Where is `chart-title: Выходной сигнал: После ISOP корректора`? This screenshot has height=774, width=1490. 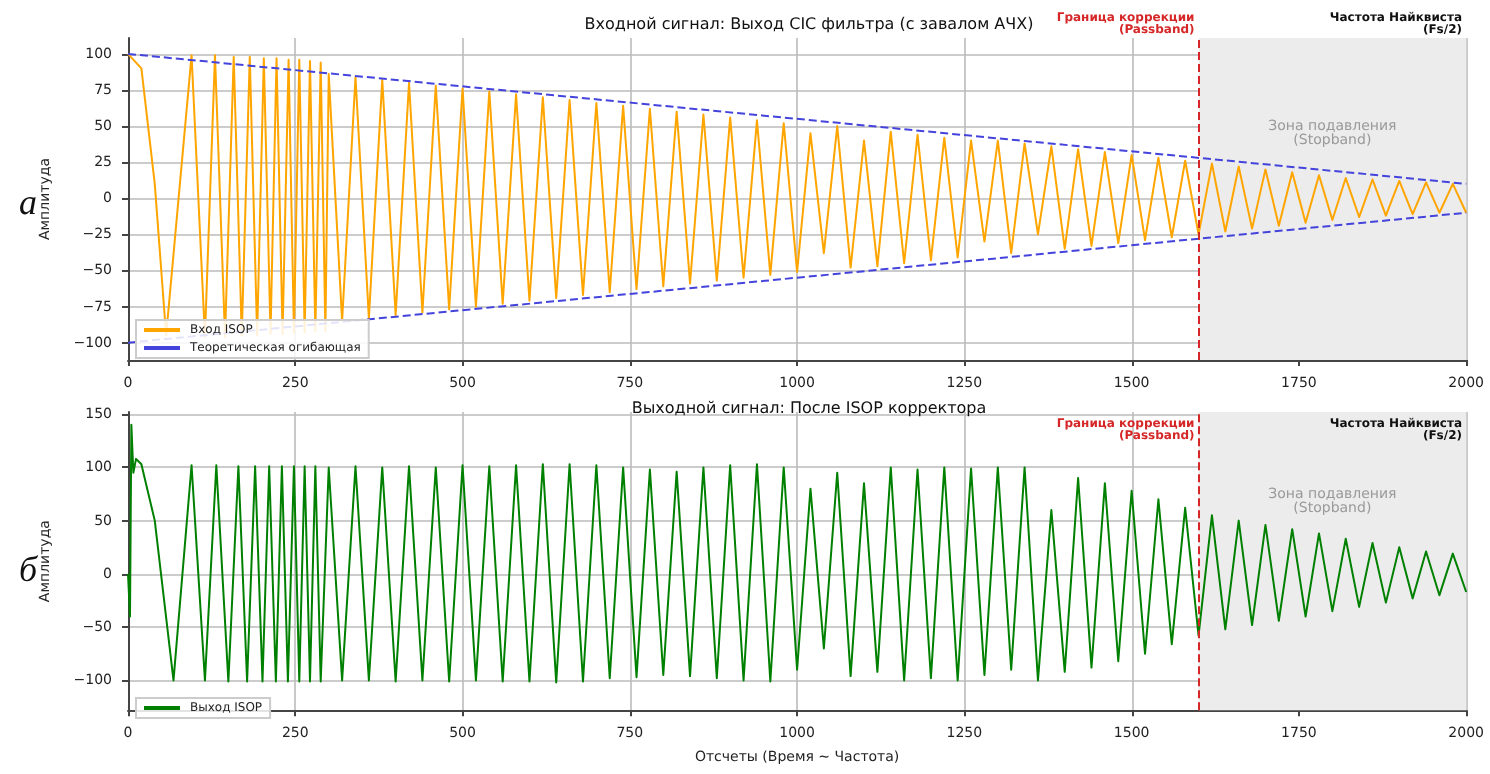
chart-title: Выходной сигнал: После ISOP корректора is located at coordinates (809, 408).